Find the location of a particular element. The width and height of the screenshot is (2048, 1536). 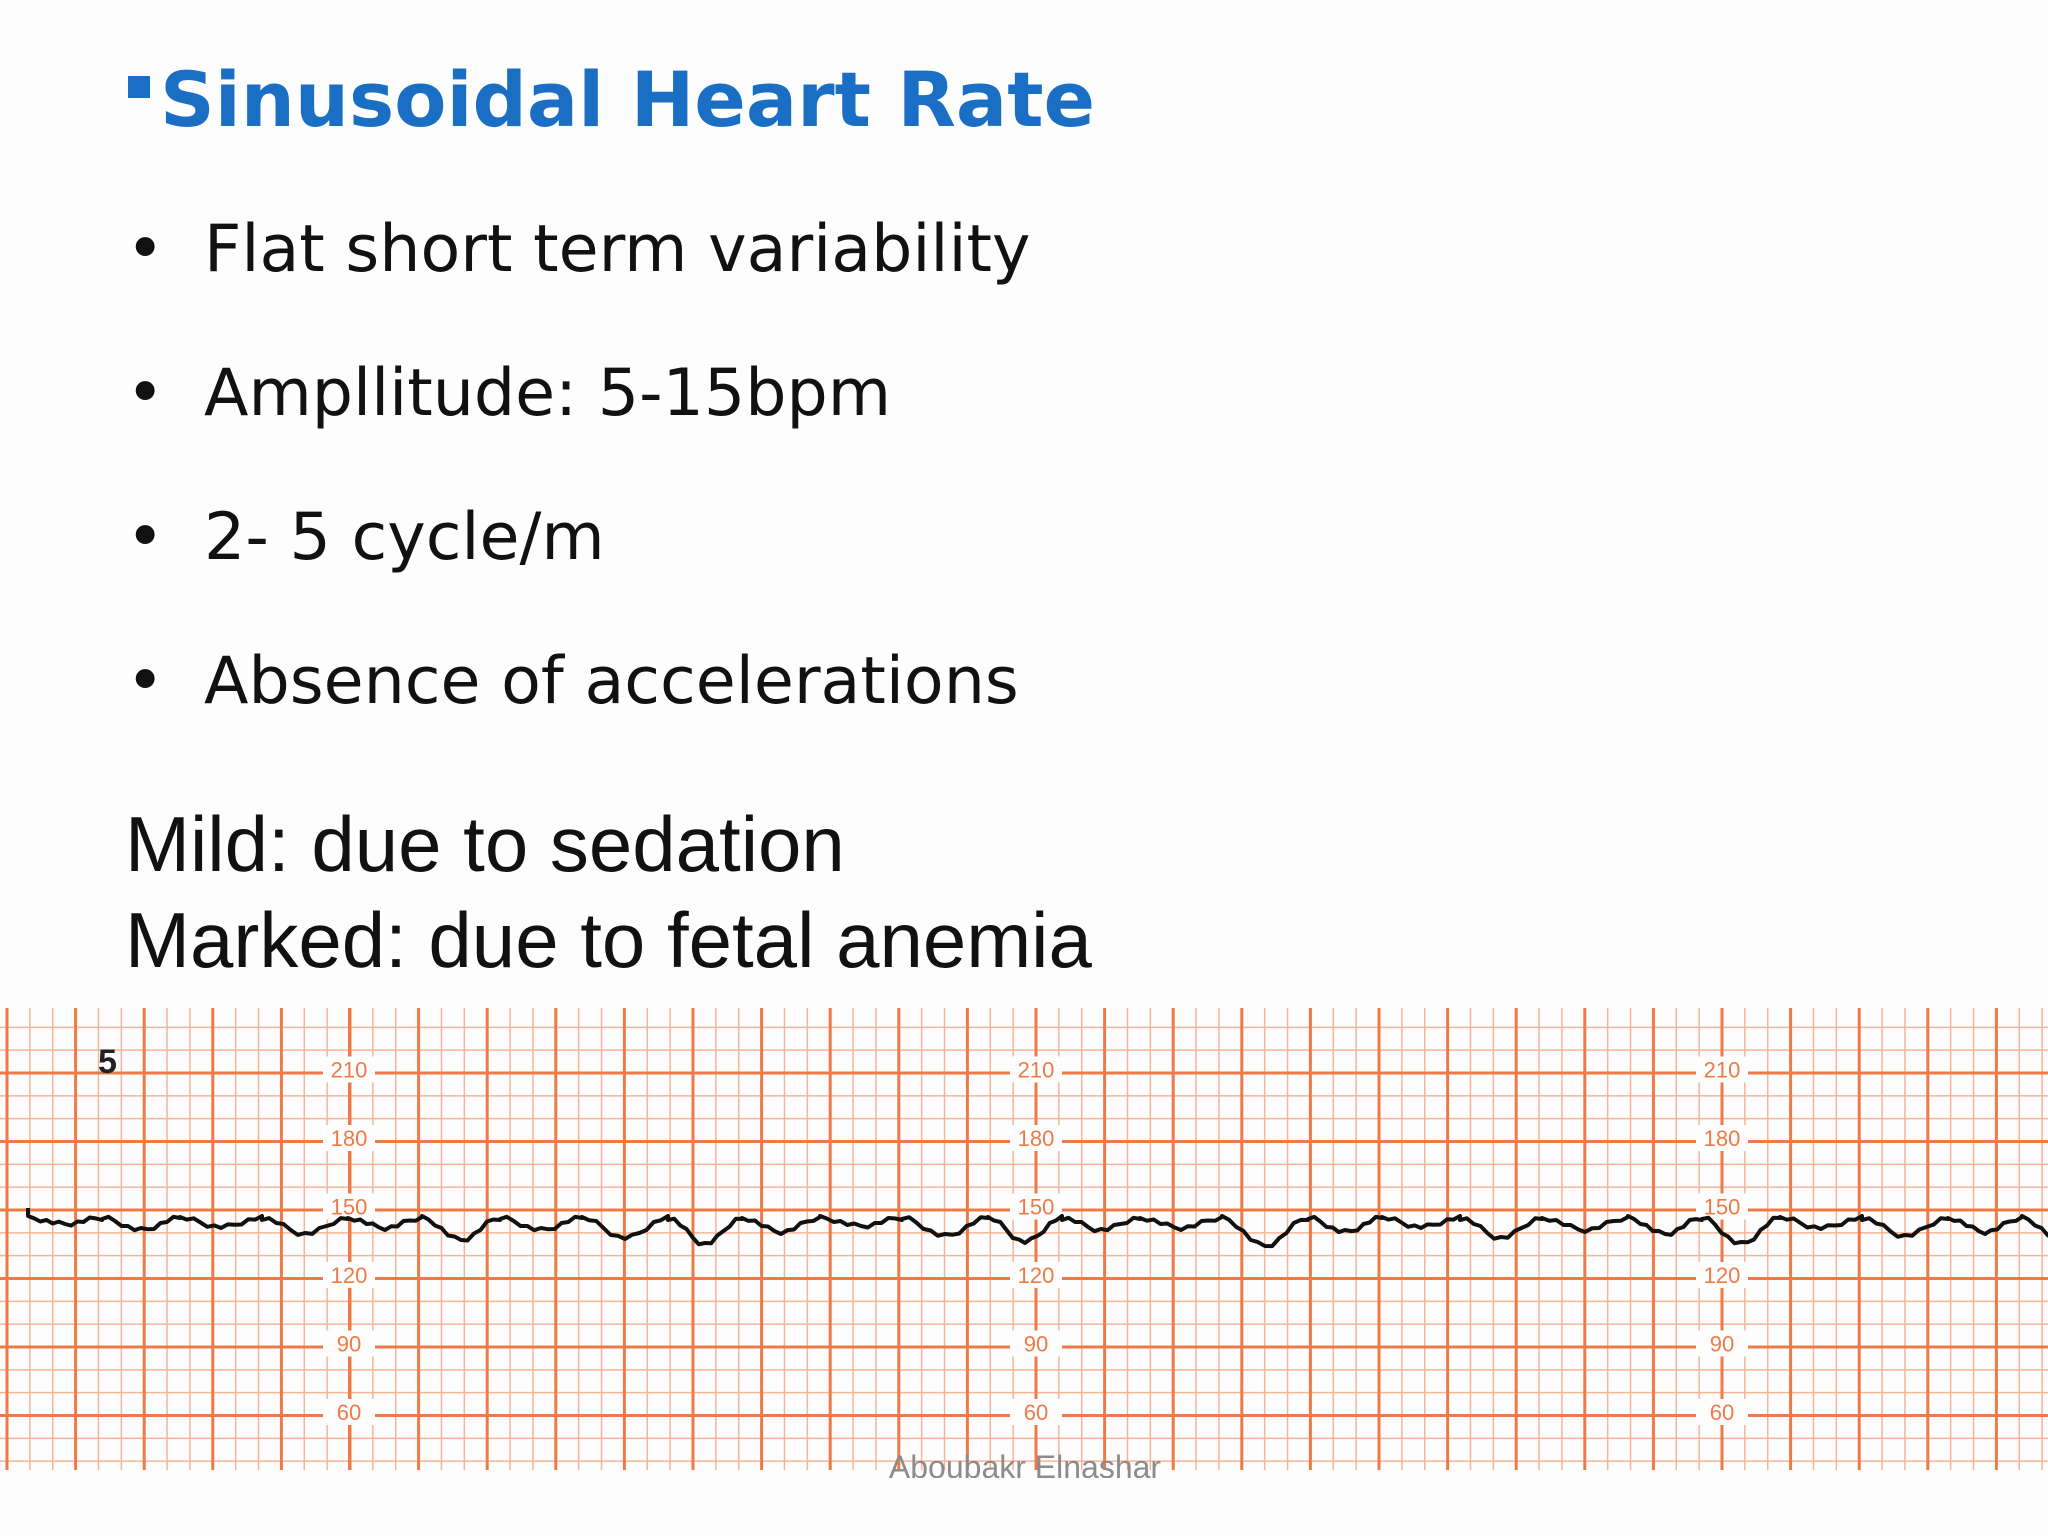

bullet-text: 2- 5 cycle/m is located at coordinates (404, 537).